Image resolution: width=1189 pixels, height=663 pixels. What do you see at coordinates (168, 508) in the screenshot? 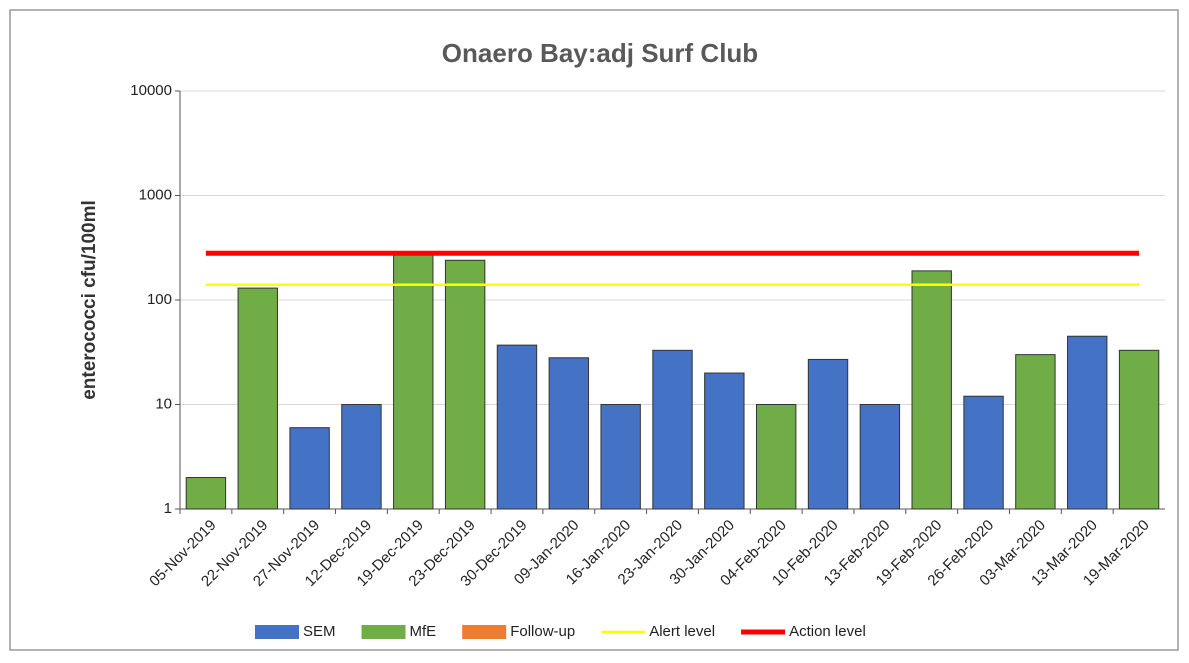
I see `y-tick-label: 1` at bounding box center [168, 508].